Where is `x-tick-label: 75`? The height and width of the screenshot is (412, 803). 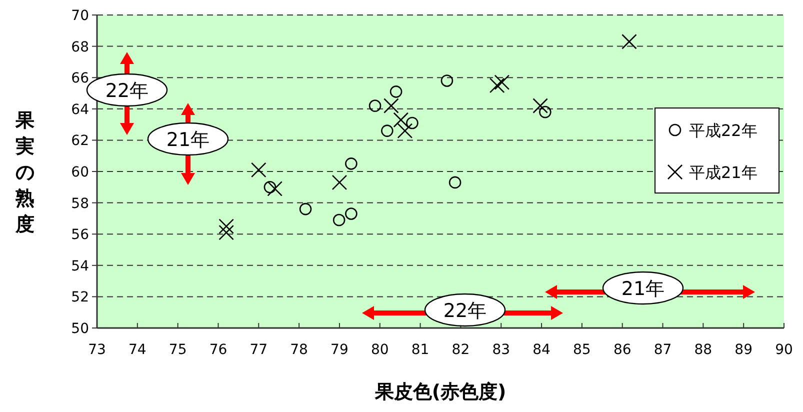
x-tick-label: 75 is located at coordinates (177, 350).